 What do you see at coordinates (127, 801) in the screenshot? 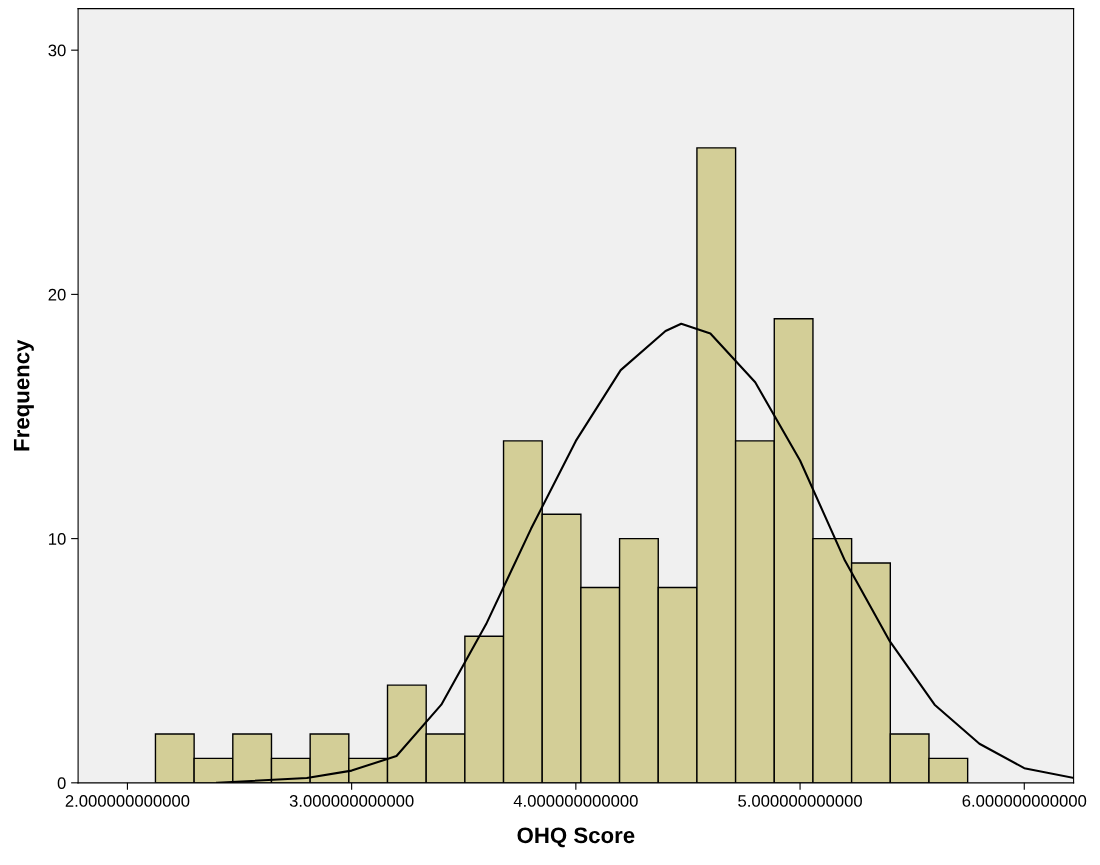
I see `x-tick-label: 2.000000000000` at bounding box center [127, 801].